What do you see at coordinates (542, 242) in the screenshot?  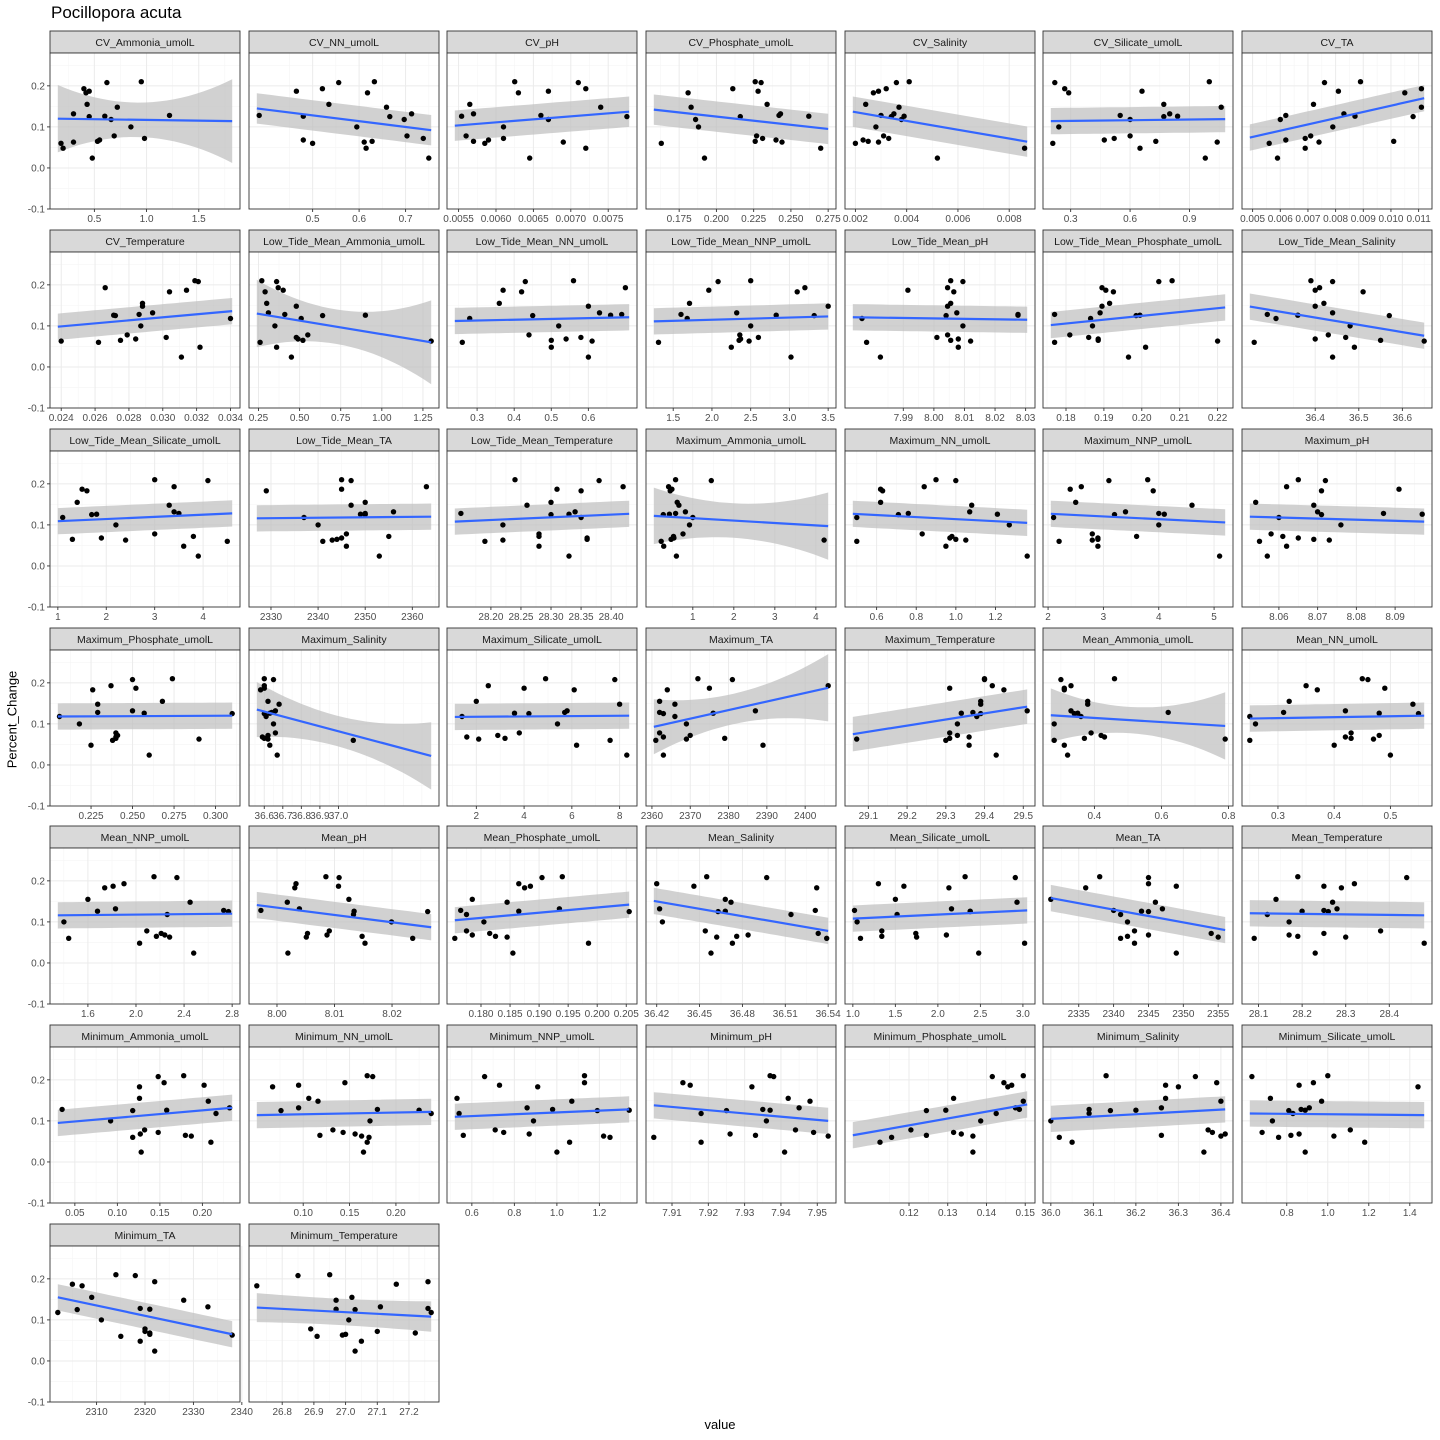 I see `facet-strip-label: Low_Tide_Mean_NN_umolL` at bounding box center [542, 242].